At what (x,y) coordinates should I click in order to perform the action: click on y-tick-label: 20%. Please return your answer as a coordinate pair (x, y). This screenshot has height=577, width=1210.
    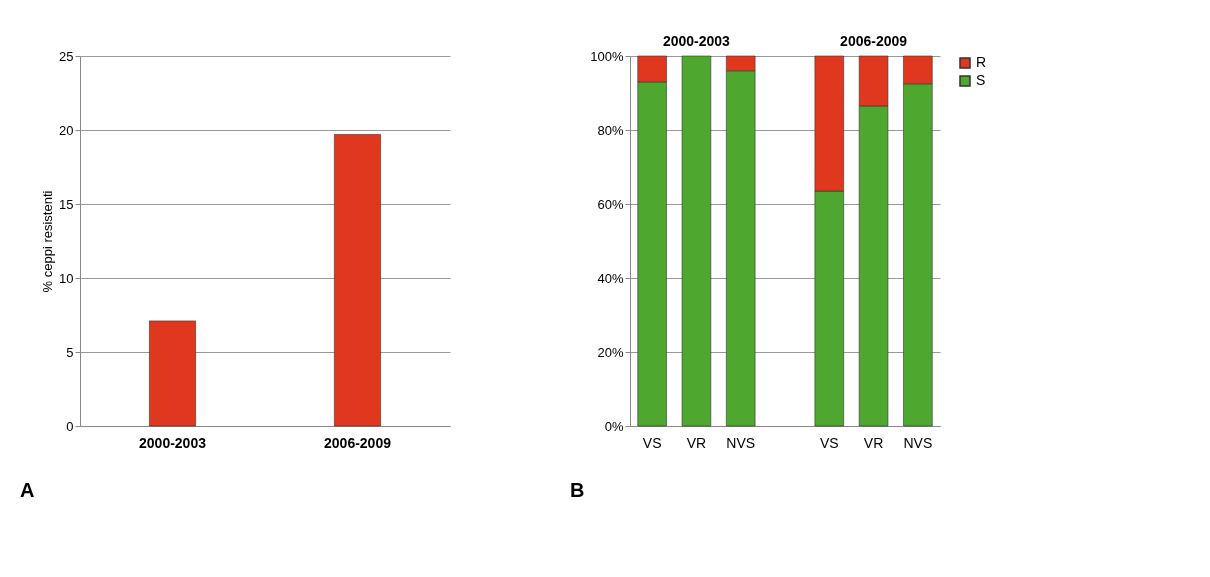
    Looking at the image, I should click on (610, 352).